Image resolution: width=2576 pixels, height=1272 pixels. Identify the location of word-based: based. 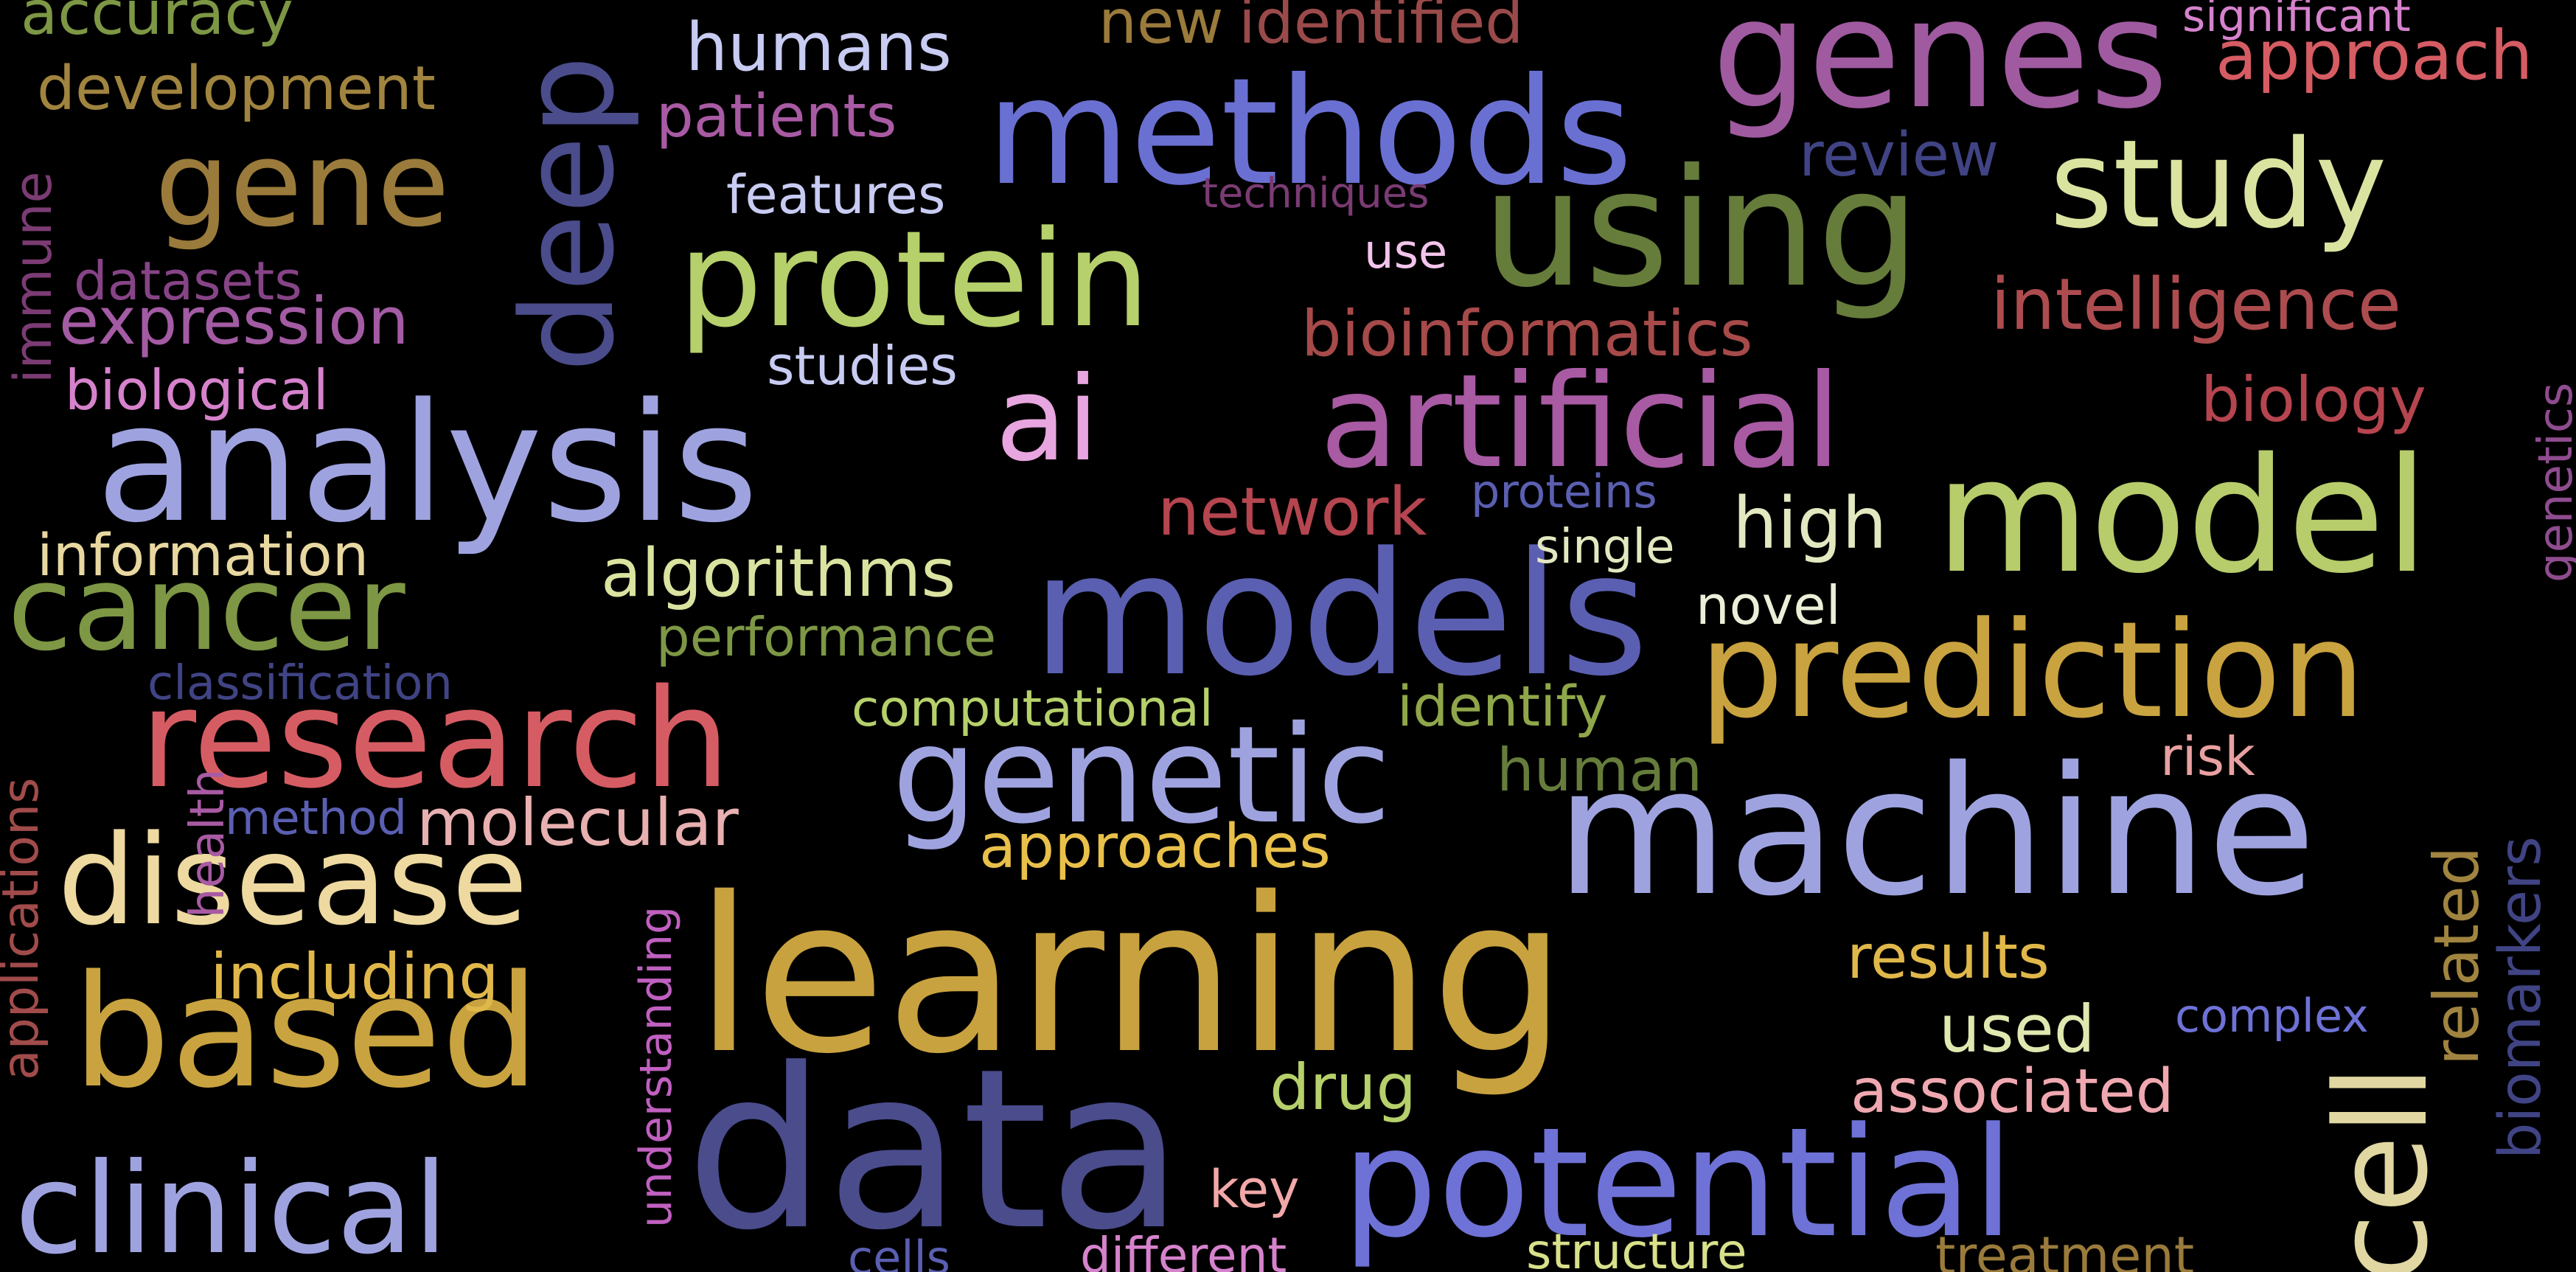
(306, 1032).